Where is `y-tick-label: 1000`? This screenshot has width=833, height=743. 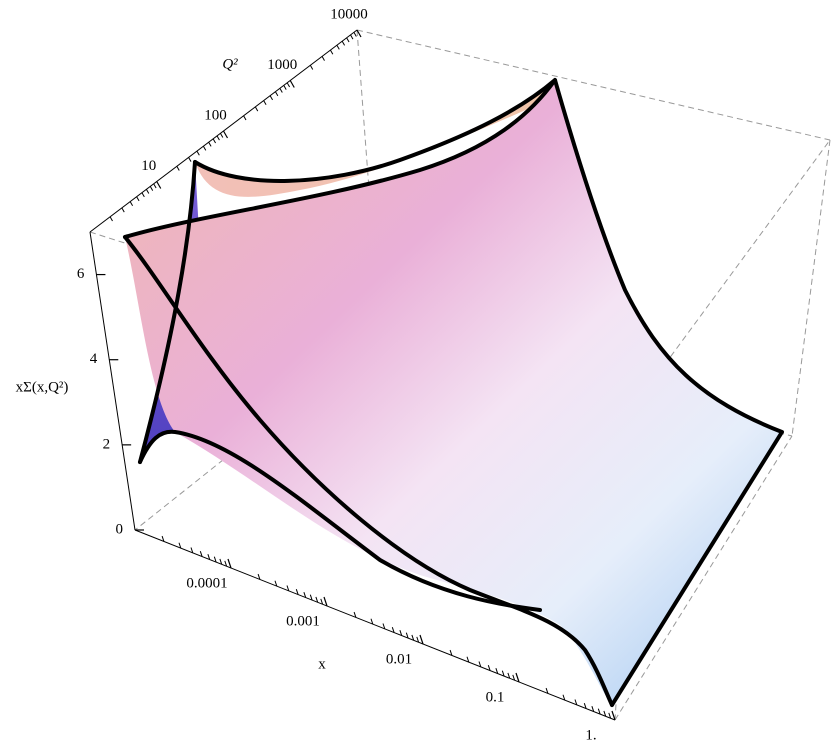
y-tick-label: 1000 is located at coordinates (282, 65).